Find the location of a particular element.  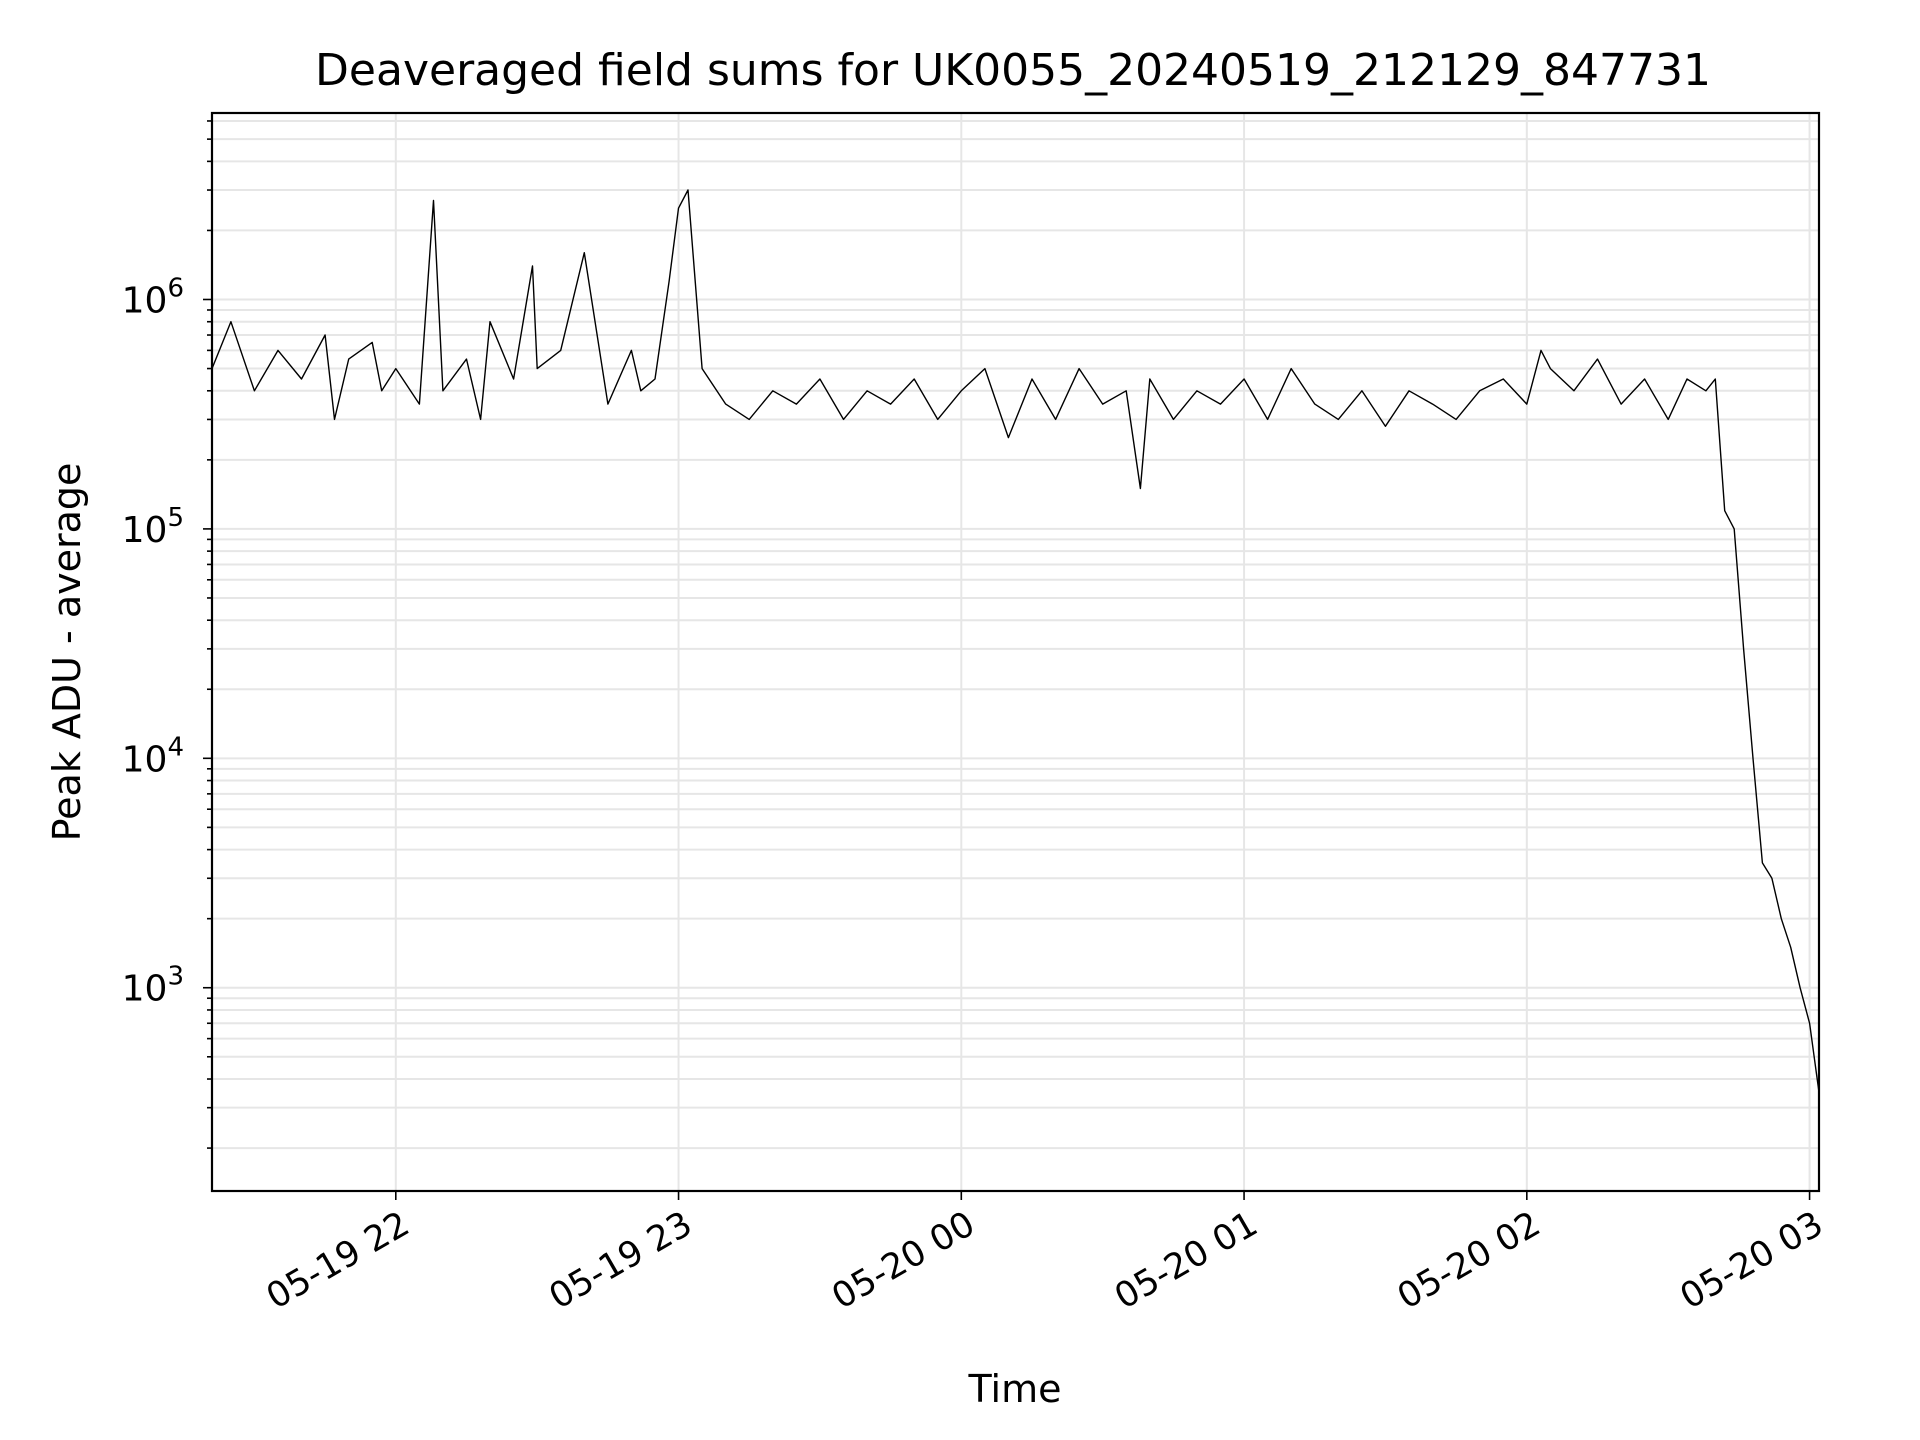

y-tick-label: 10⁵ is located at coordinates (153, 527).